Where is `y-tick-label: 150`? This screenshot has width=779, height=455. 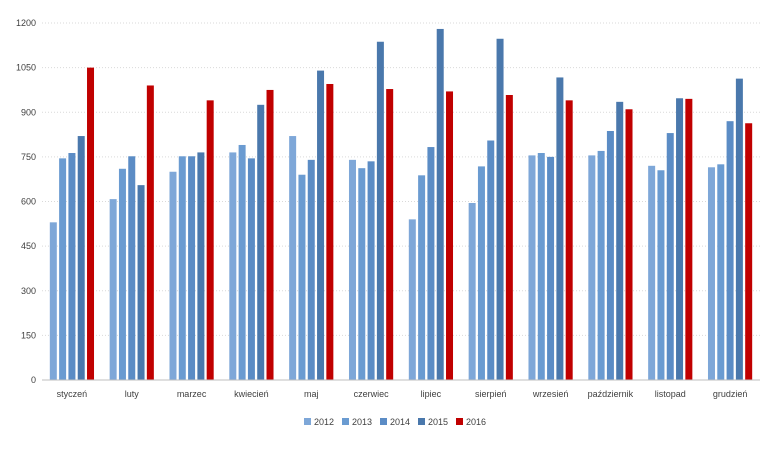 y-tick-label: 150 is located at coordinates (28, 335).